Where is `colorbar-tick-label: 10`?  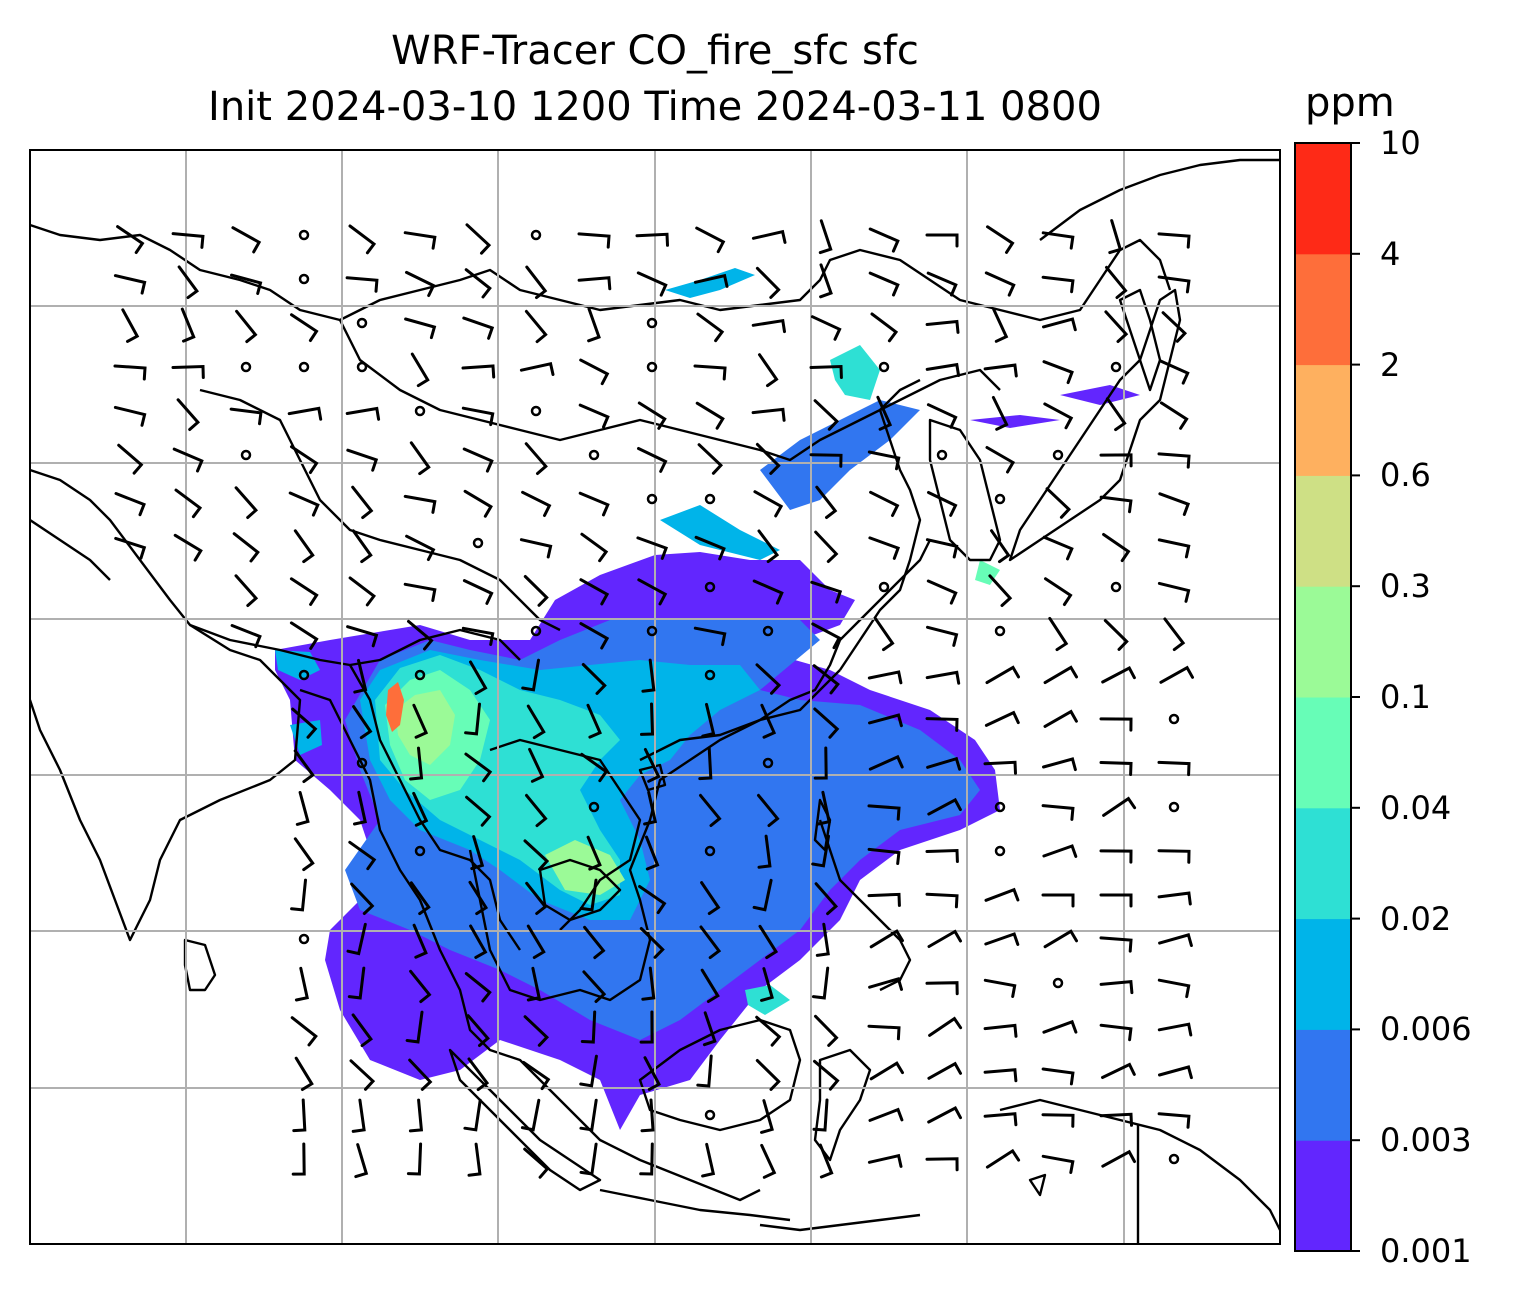
colorbar-tick-label: 10 is located at coordinates (1400, 143).